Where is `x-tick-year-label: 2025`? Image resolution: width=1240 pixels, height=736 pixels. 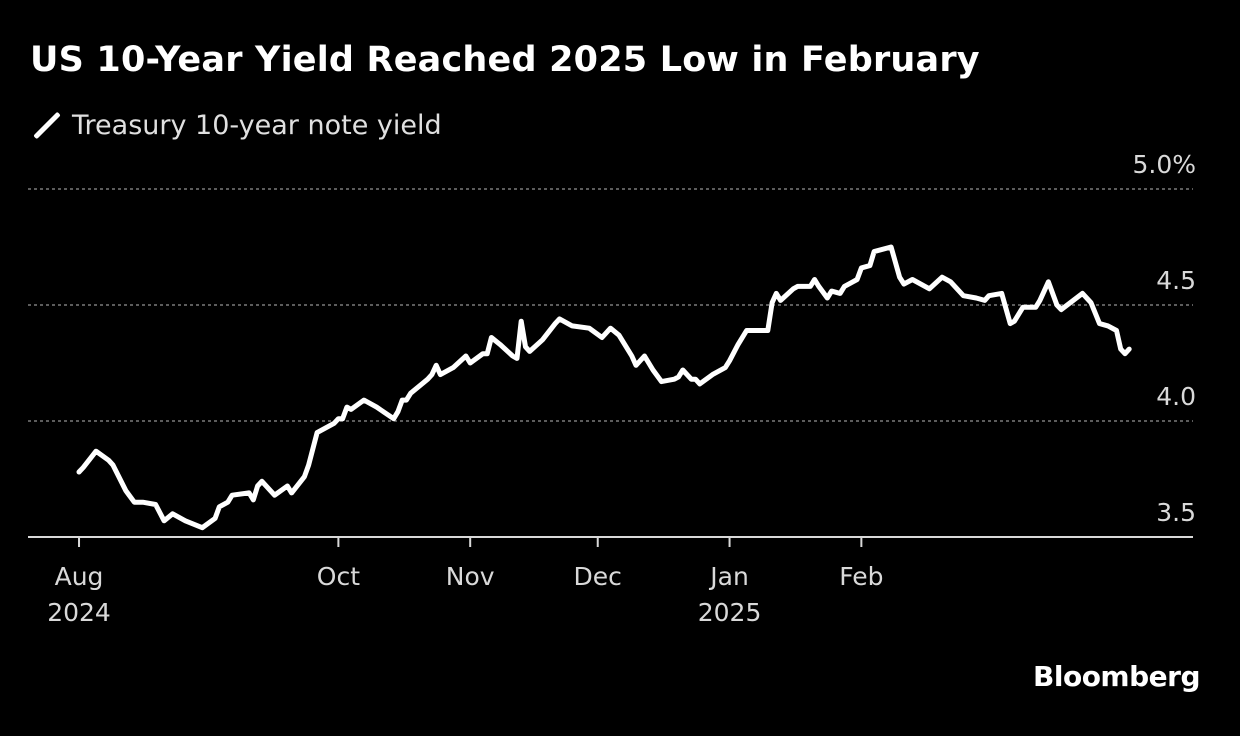
x-tick-year-label: 2025 is located at coordinates (730, 612).